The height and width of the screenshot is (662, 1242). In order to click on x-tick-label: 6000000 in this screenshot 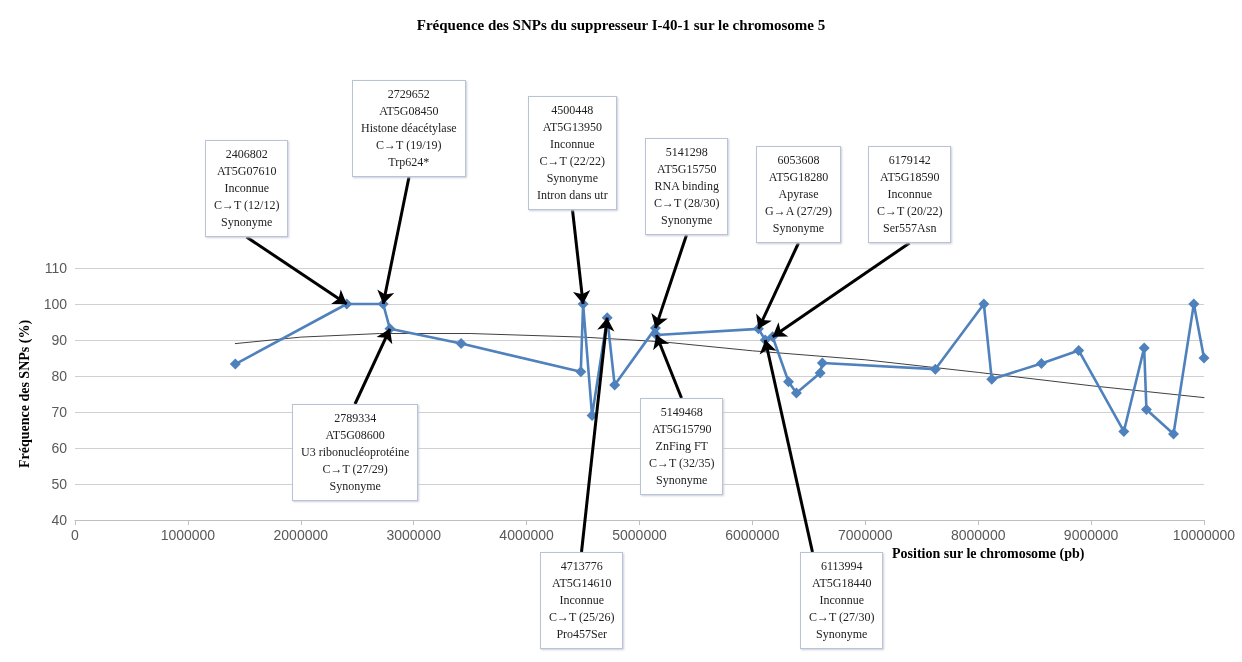, I will do `click(752, 535)`.